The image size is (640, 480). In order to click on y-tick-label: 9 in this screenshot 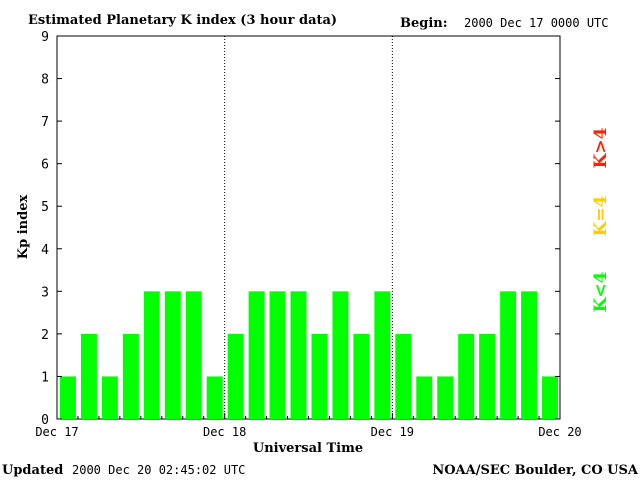, I will do `click(45, 37)`.